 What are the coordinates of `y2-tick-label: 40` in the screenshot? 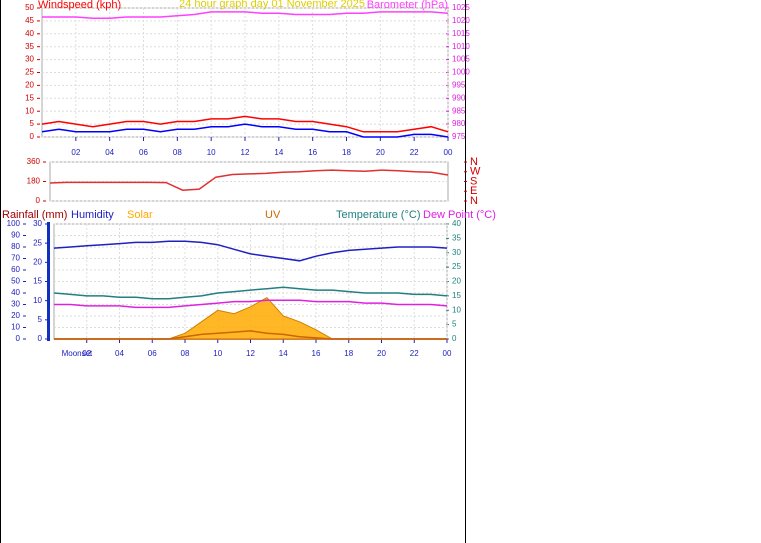 It's located at (456, 223).